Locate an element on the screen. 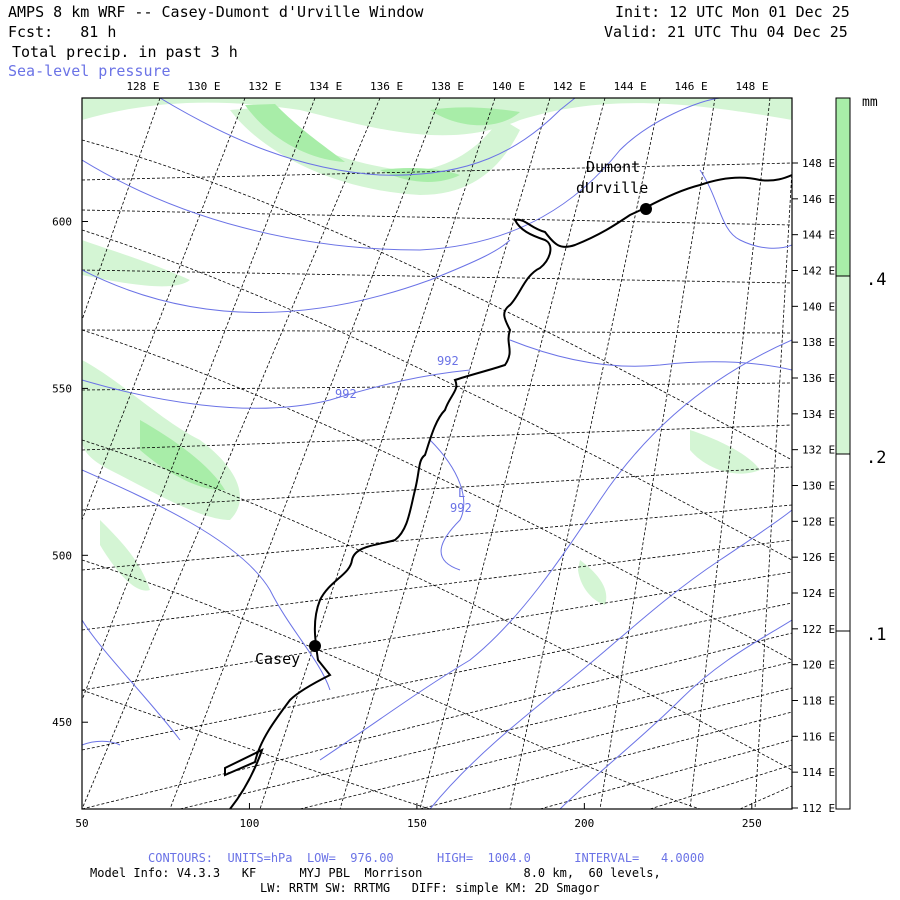  right-lon-label: 136 E is located at coordinates (818, 378).